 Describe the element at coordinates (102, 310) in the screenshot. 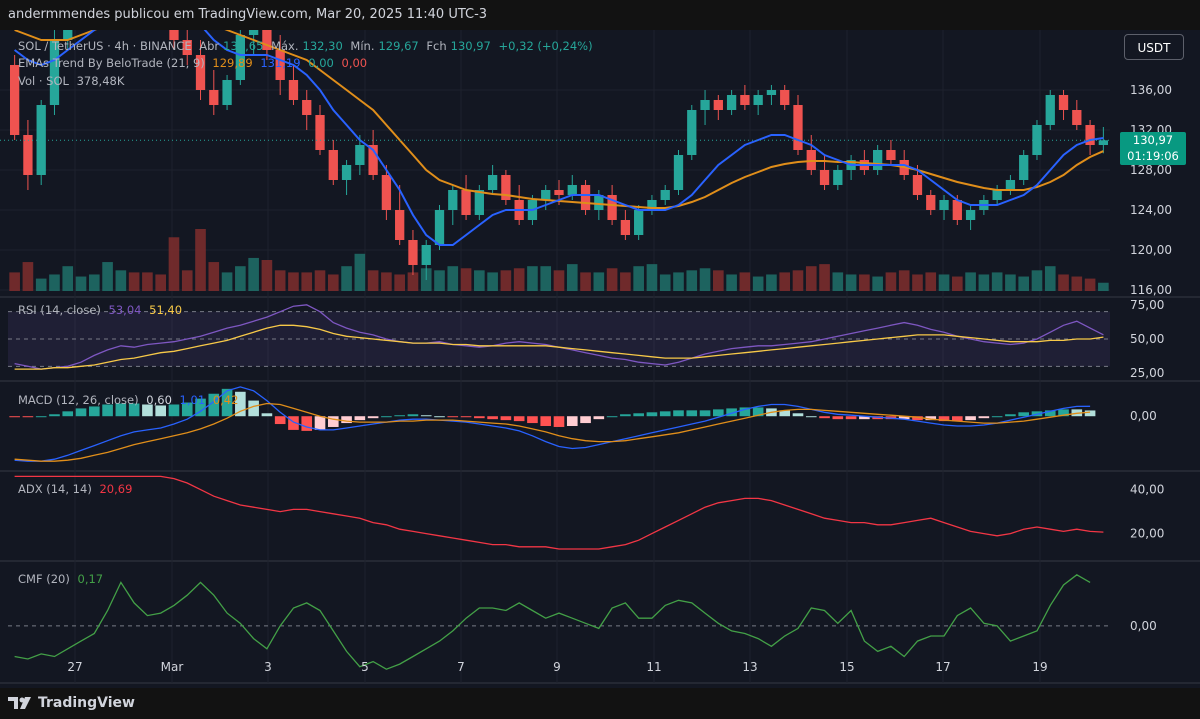

I see `rsi-legend: RSI (14, close) 53,04 51,40` at that location.